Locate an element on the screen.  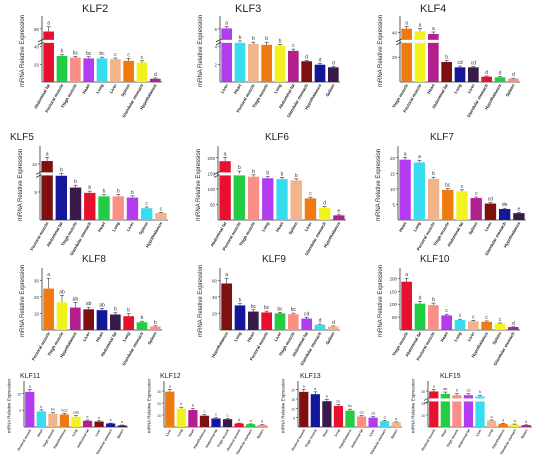
panel-8-significance-letter: b is located at coordinates (420, 298).